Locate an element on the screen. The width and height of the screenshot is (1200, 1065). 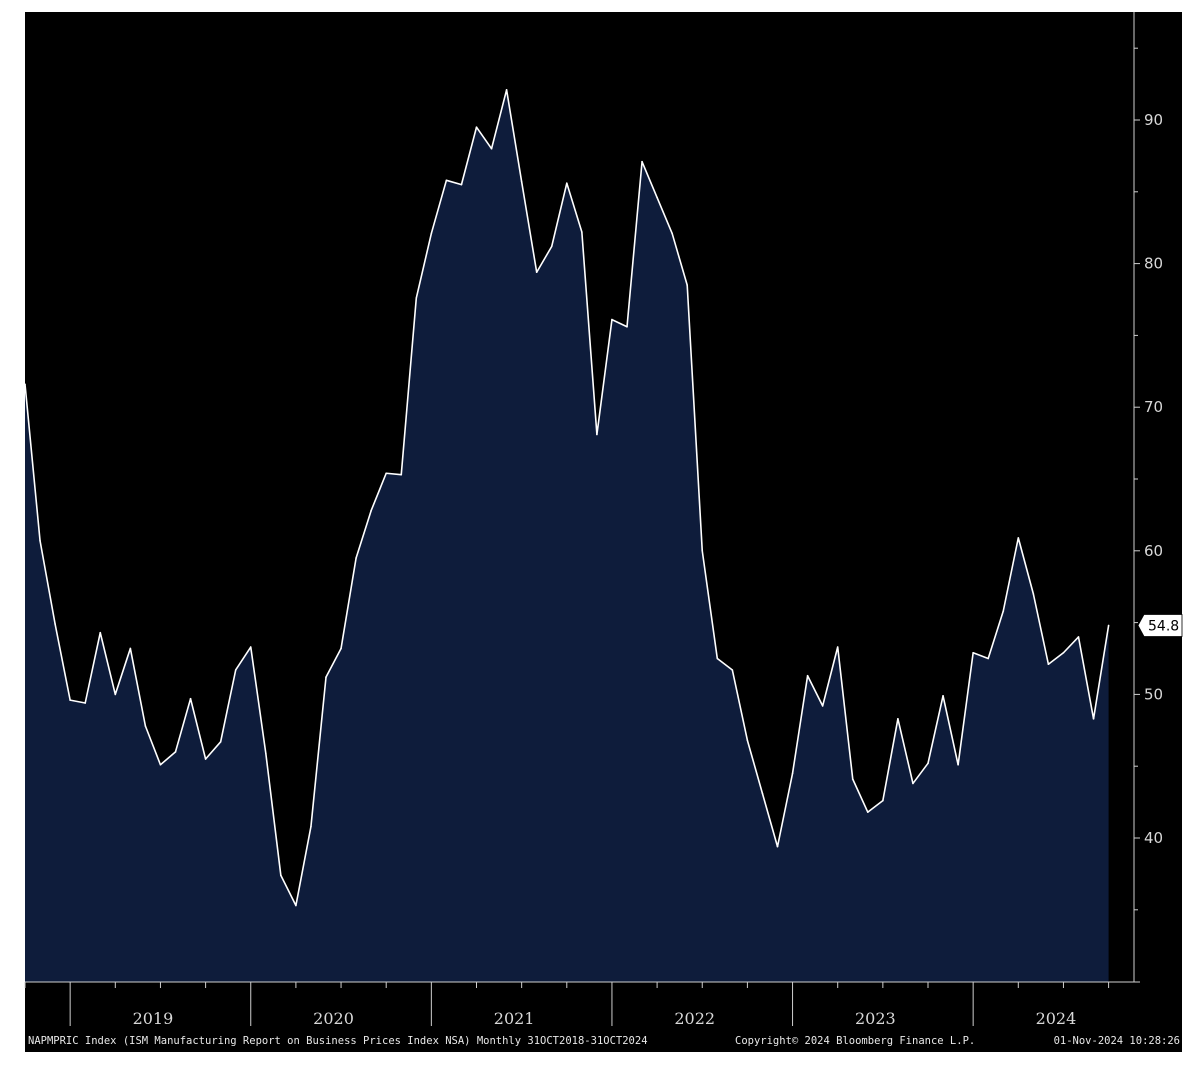
y-tick-label: 60 is located at coordinates (1153, 551).